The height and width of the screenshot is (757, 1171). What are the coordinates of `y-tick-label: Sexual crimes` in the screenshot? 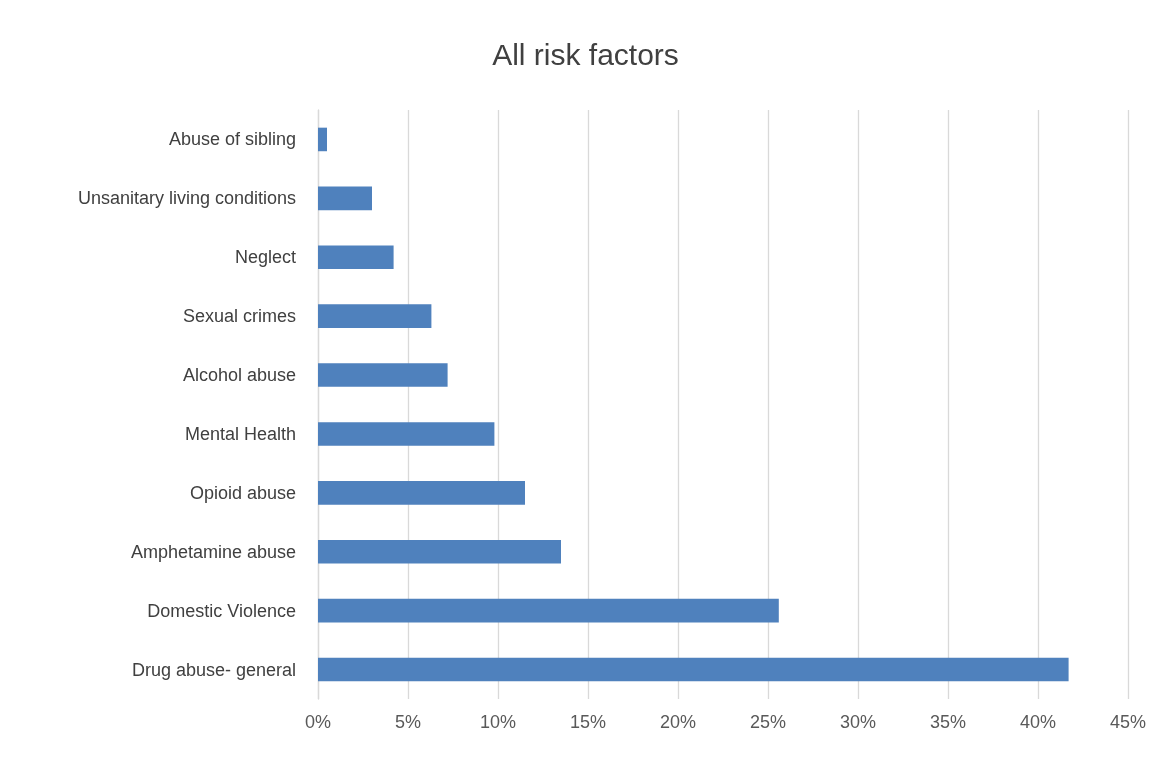 It's located at (239, 316).